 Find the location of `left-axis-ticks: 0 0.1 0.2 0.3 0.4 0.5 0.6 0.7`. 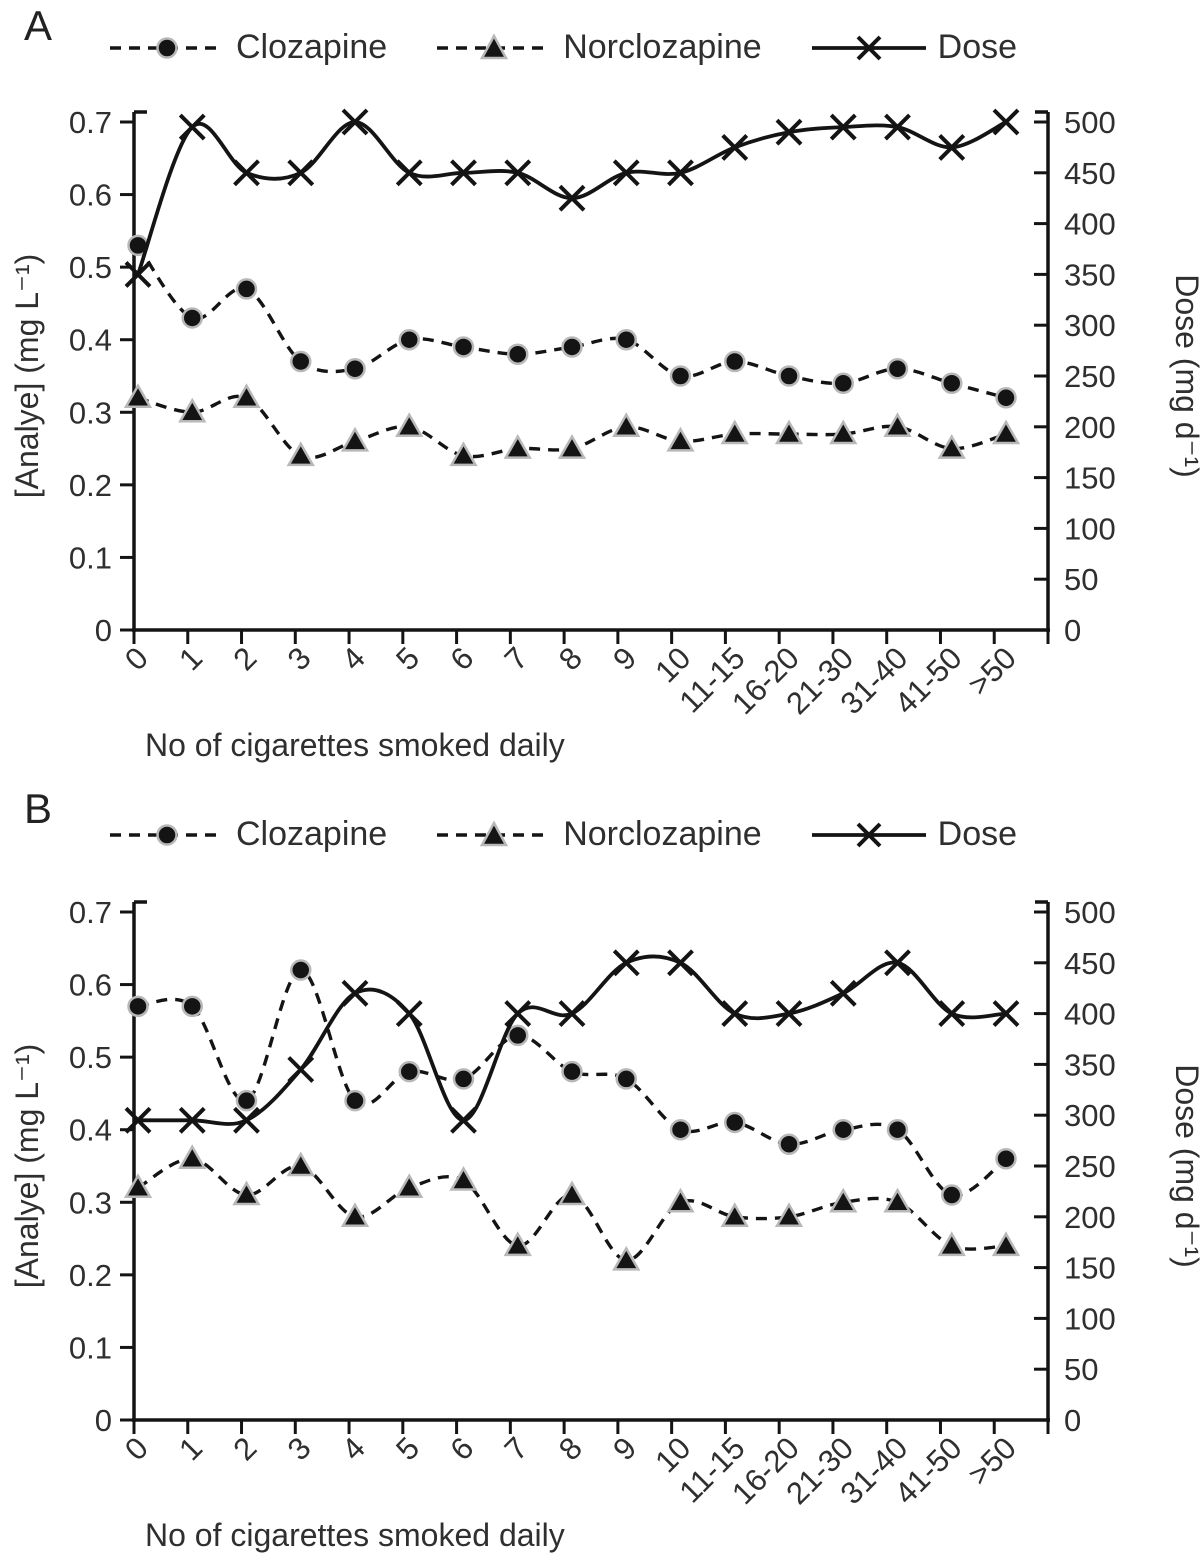

left-axis-ticks: 0 0.1 0.2 0.3 0.4 0.5 0.6 0.7 is located at coordinates (101, 1166).